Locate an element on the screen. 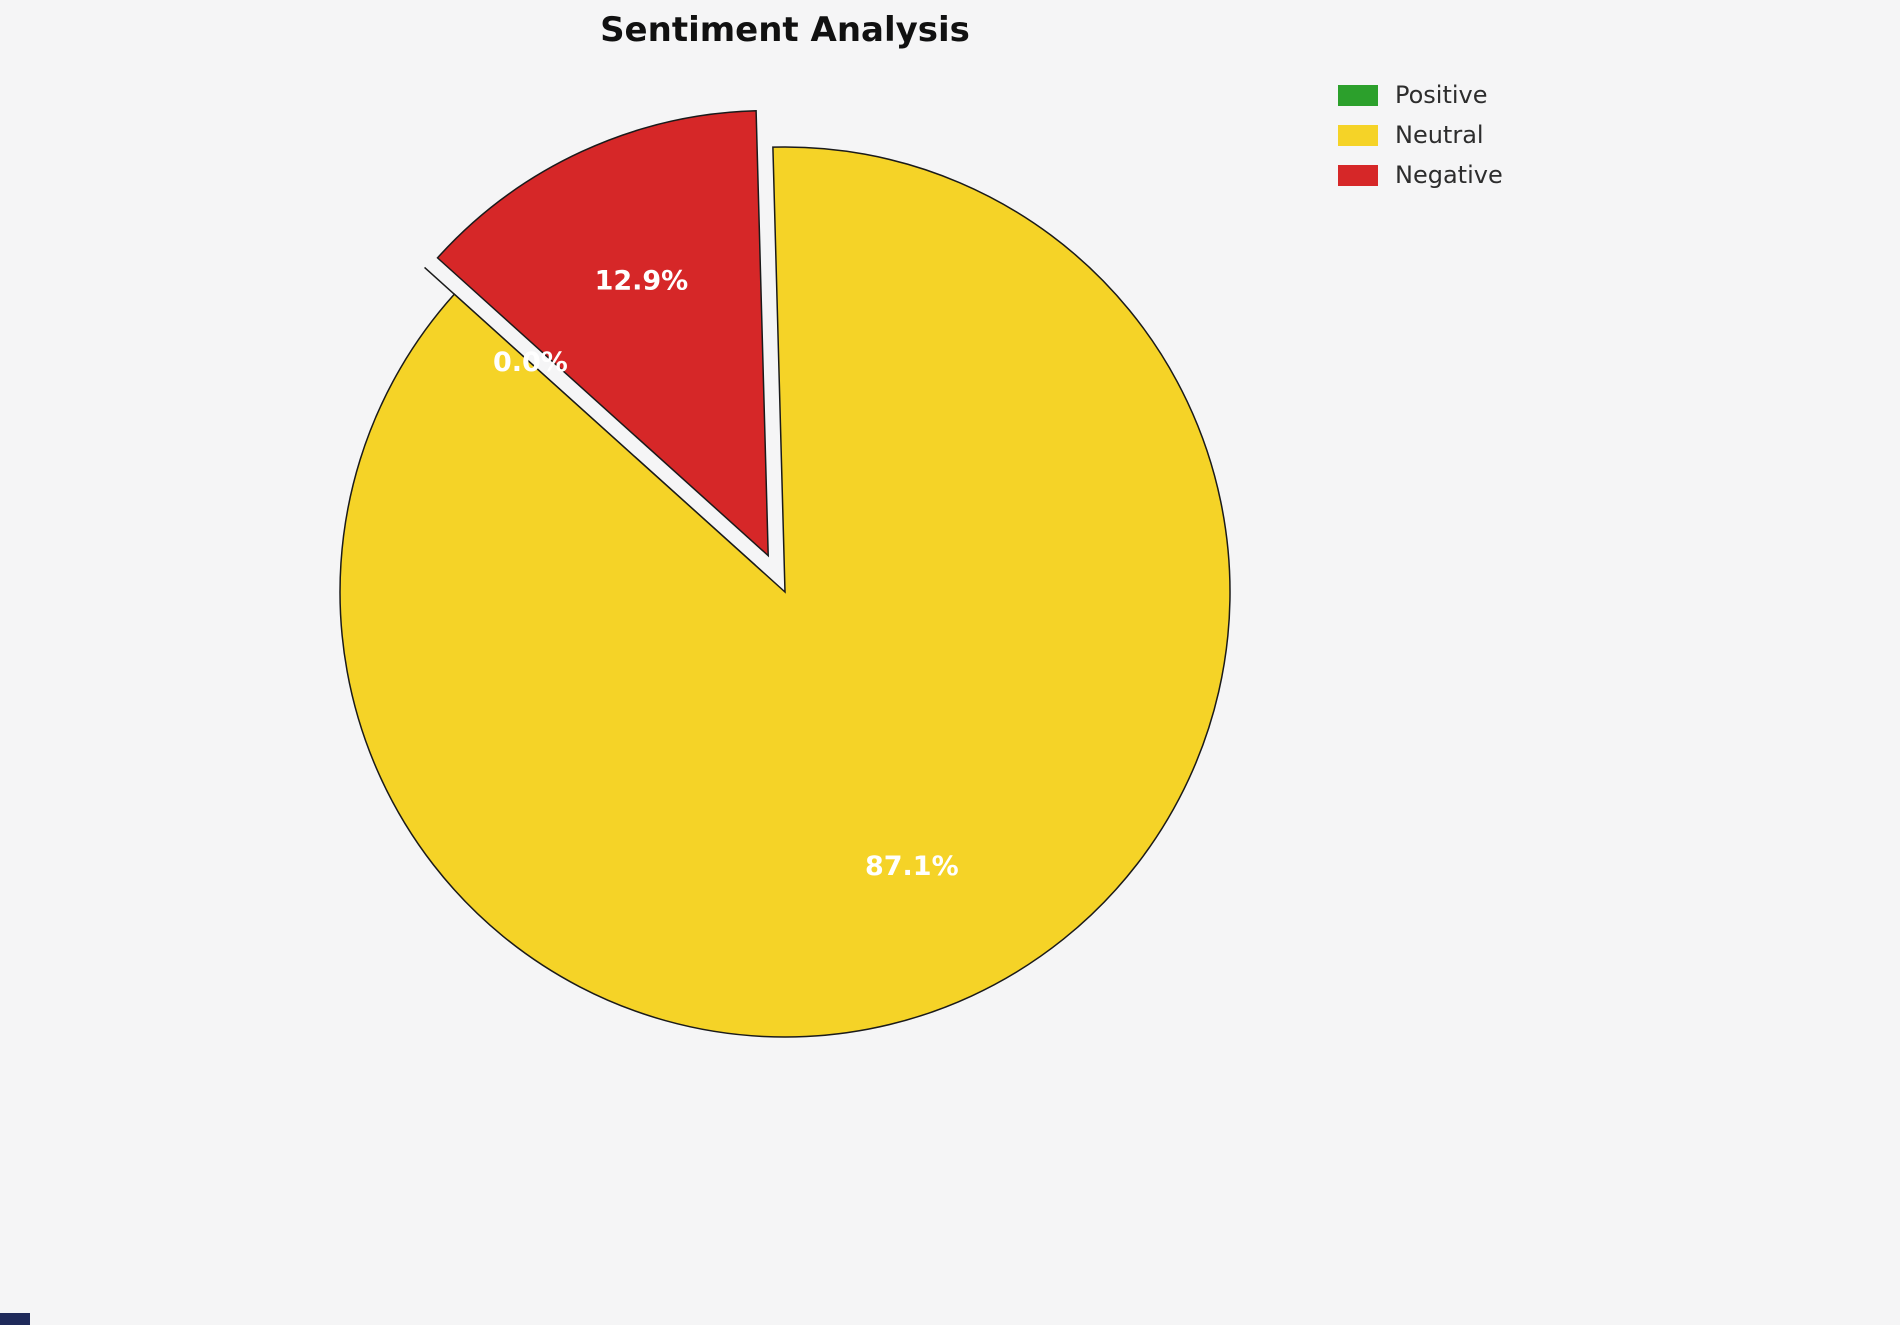 The image size is (1900, 1325). legend-swatch-positive-icon is located at coordinates (1358, 95).